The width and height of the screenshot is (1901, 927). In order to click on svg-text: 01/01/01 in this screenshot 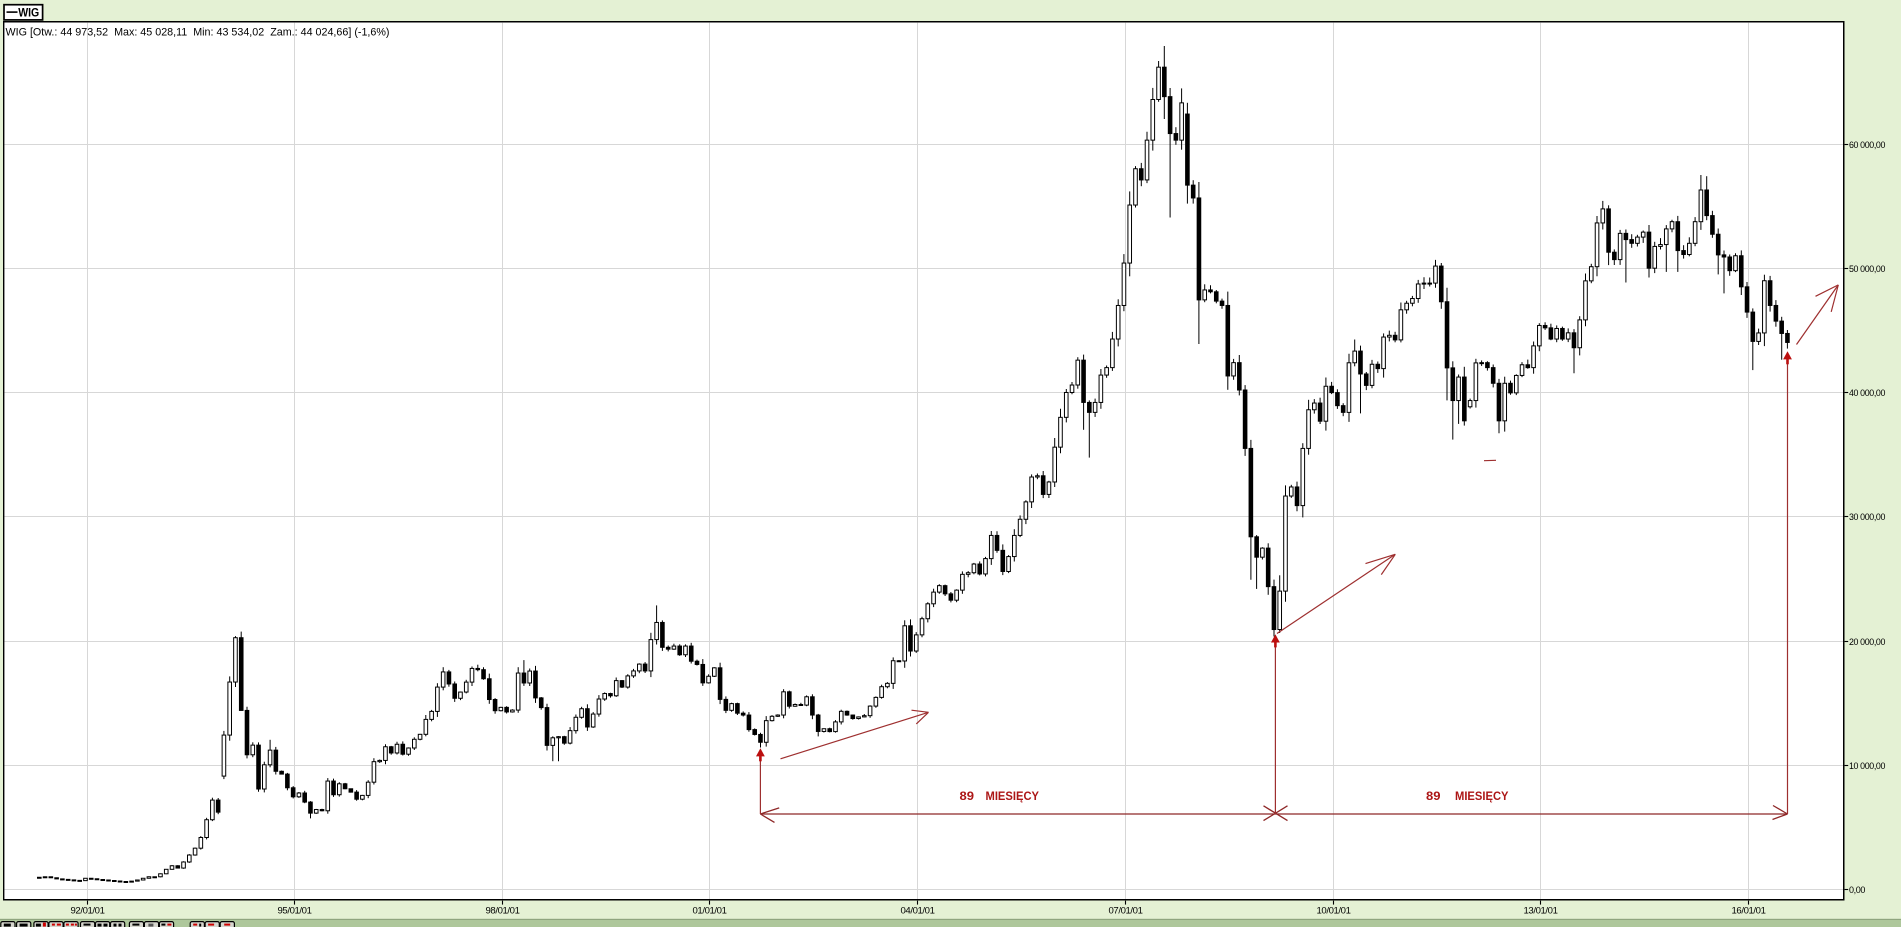, I will do `click(710, 910)`.